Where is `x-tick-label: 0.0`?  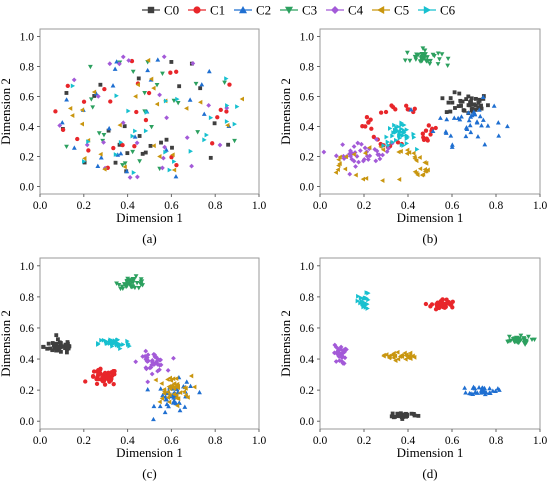 x-tick-label: 0.0 is located at coordinates (320, 441).